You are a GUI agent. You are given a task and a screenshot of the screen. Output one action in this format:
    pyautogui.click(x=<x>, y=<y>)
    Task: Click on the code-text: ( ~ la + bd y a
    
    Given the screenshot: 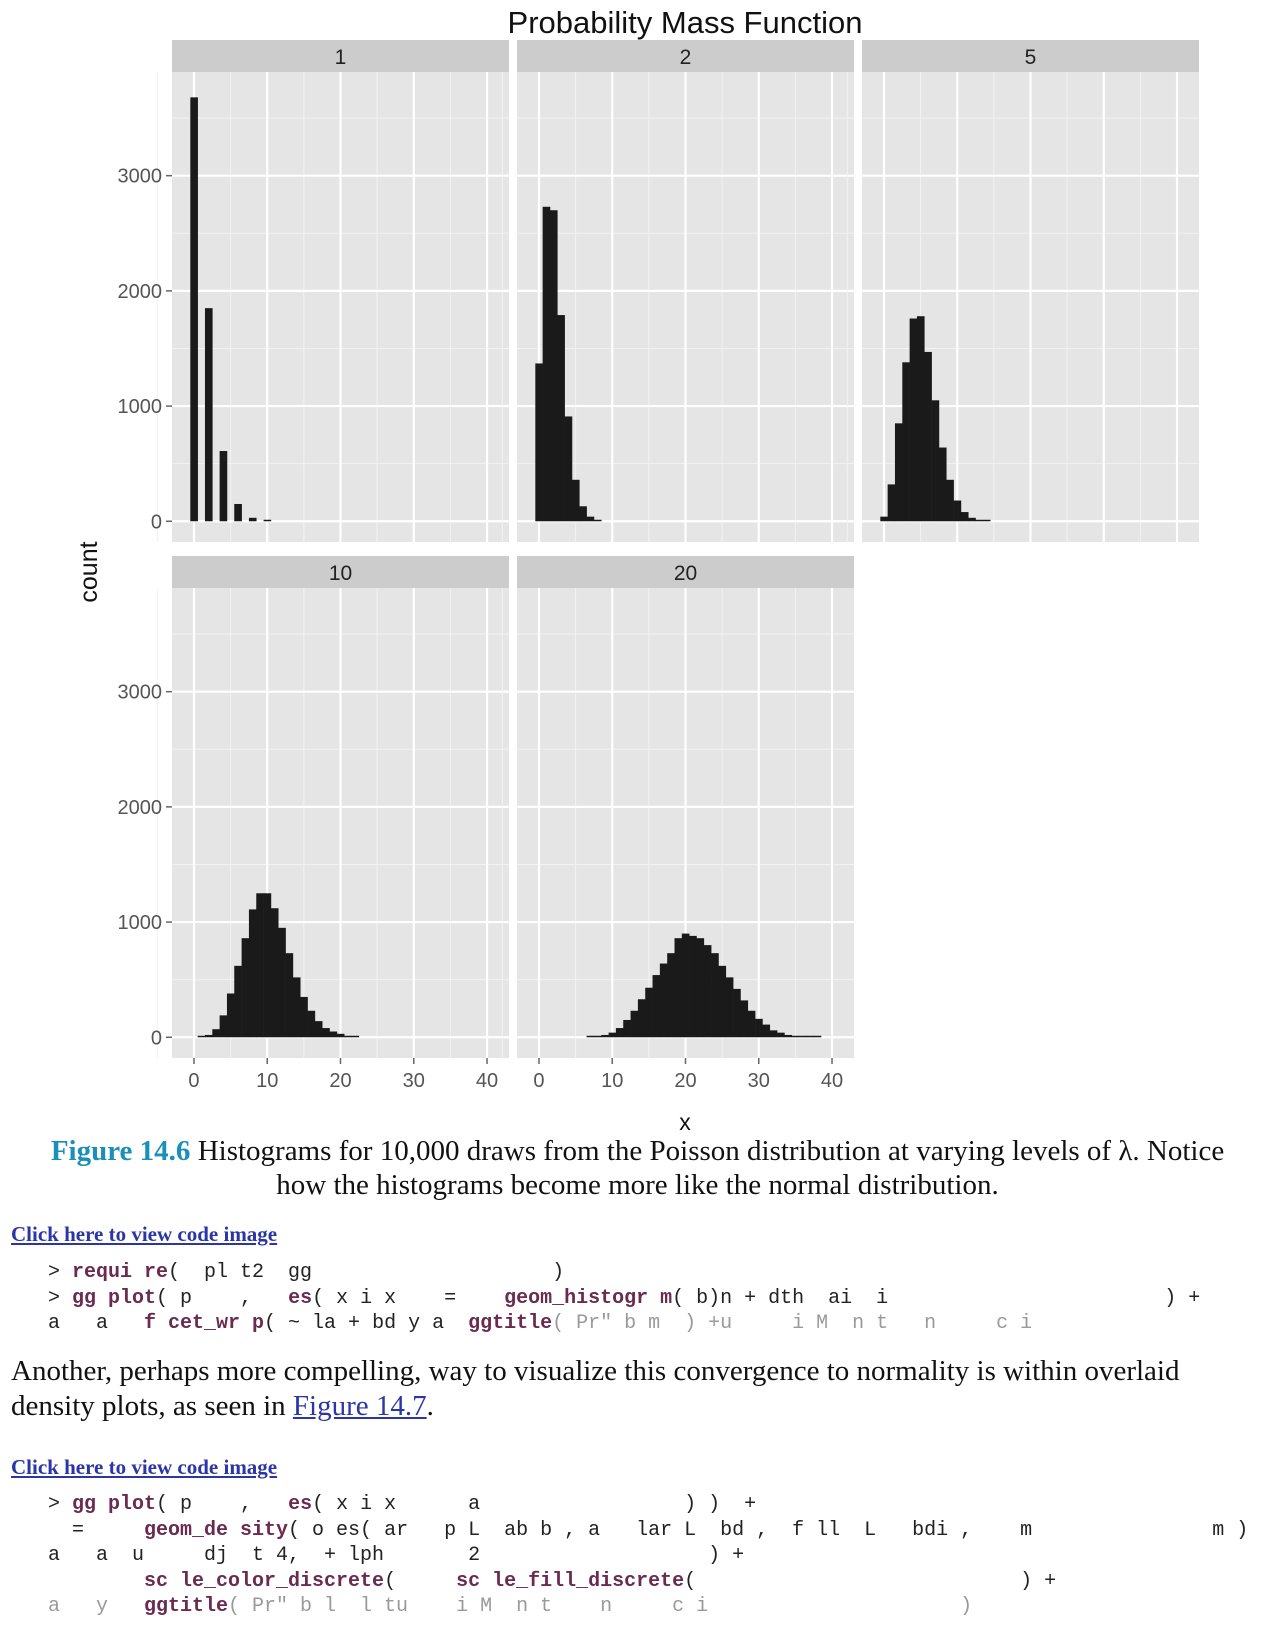 What is the action you would take?
    pyautogui.click(x=366, y=1323)
    